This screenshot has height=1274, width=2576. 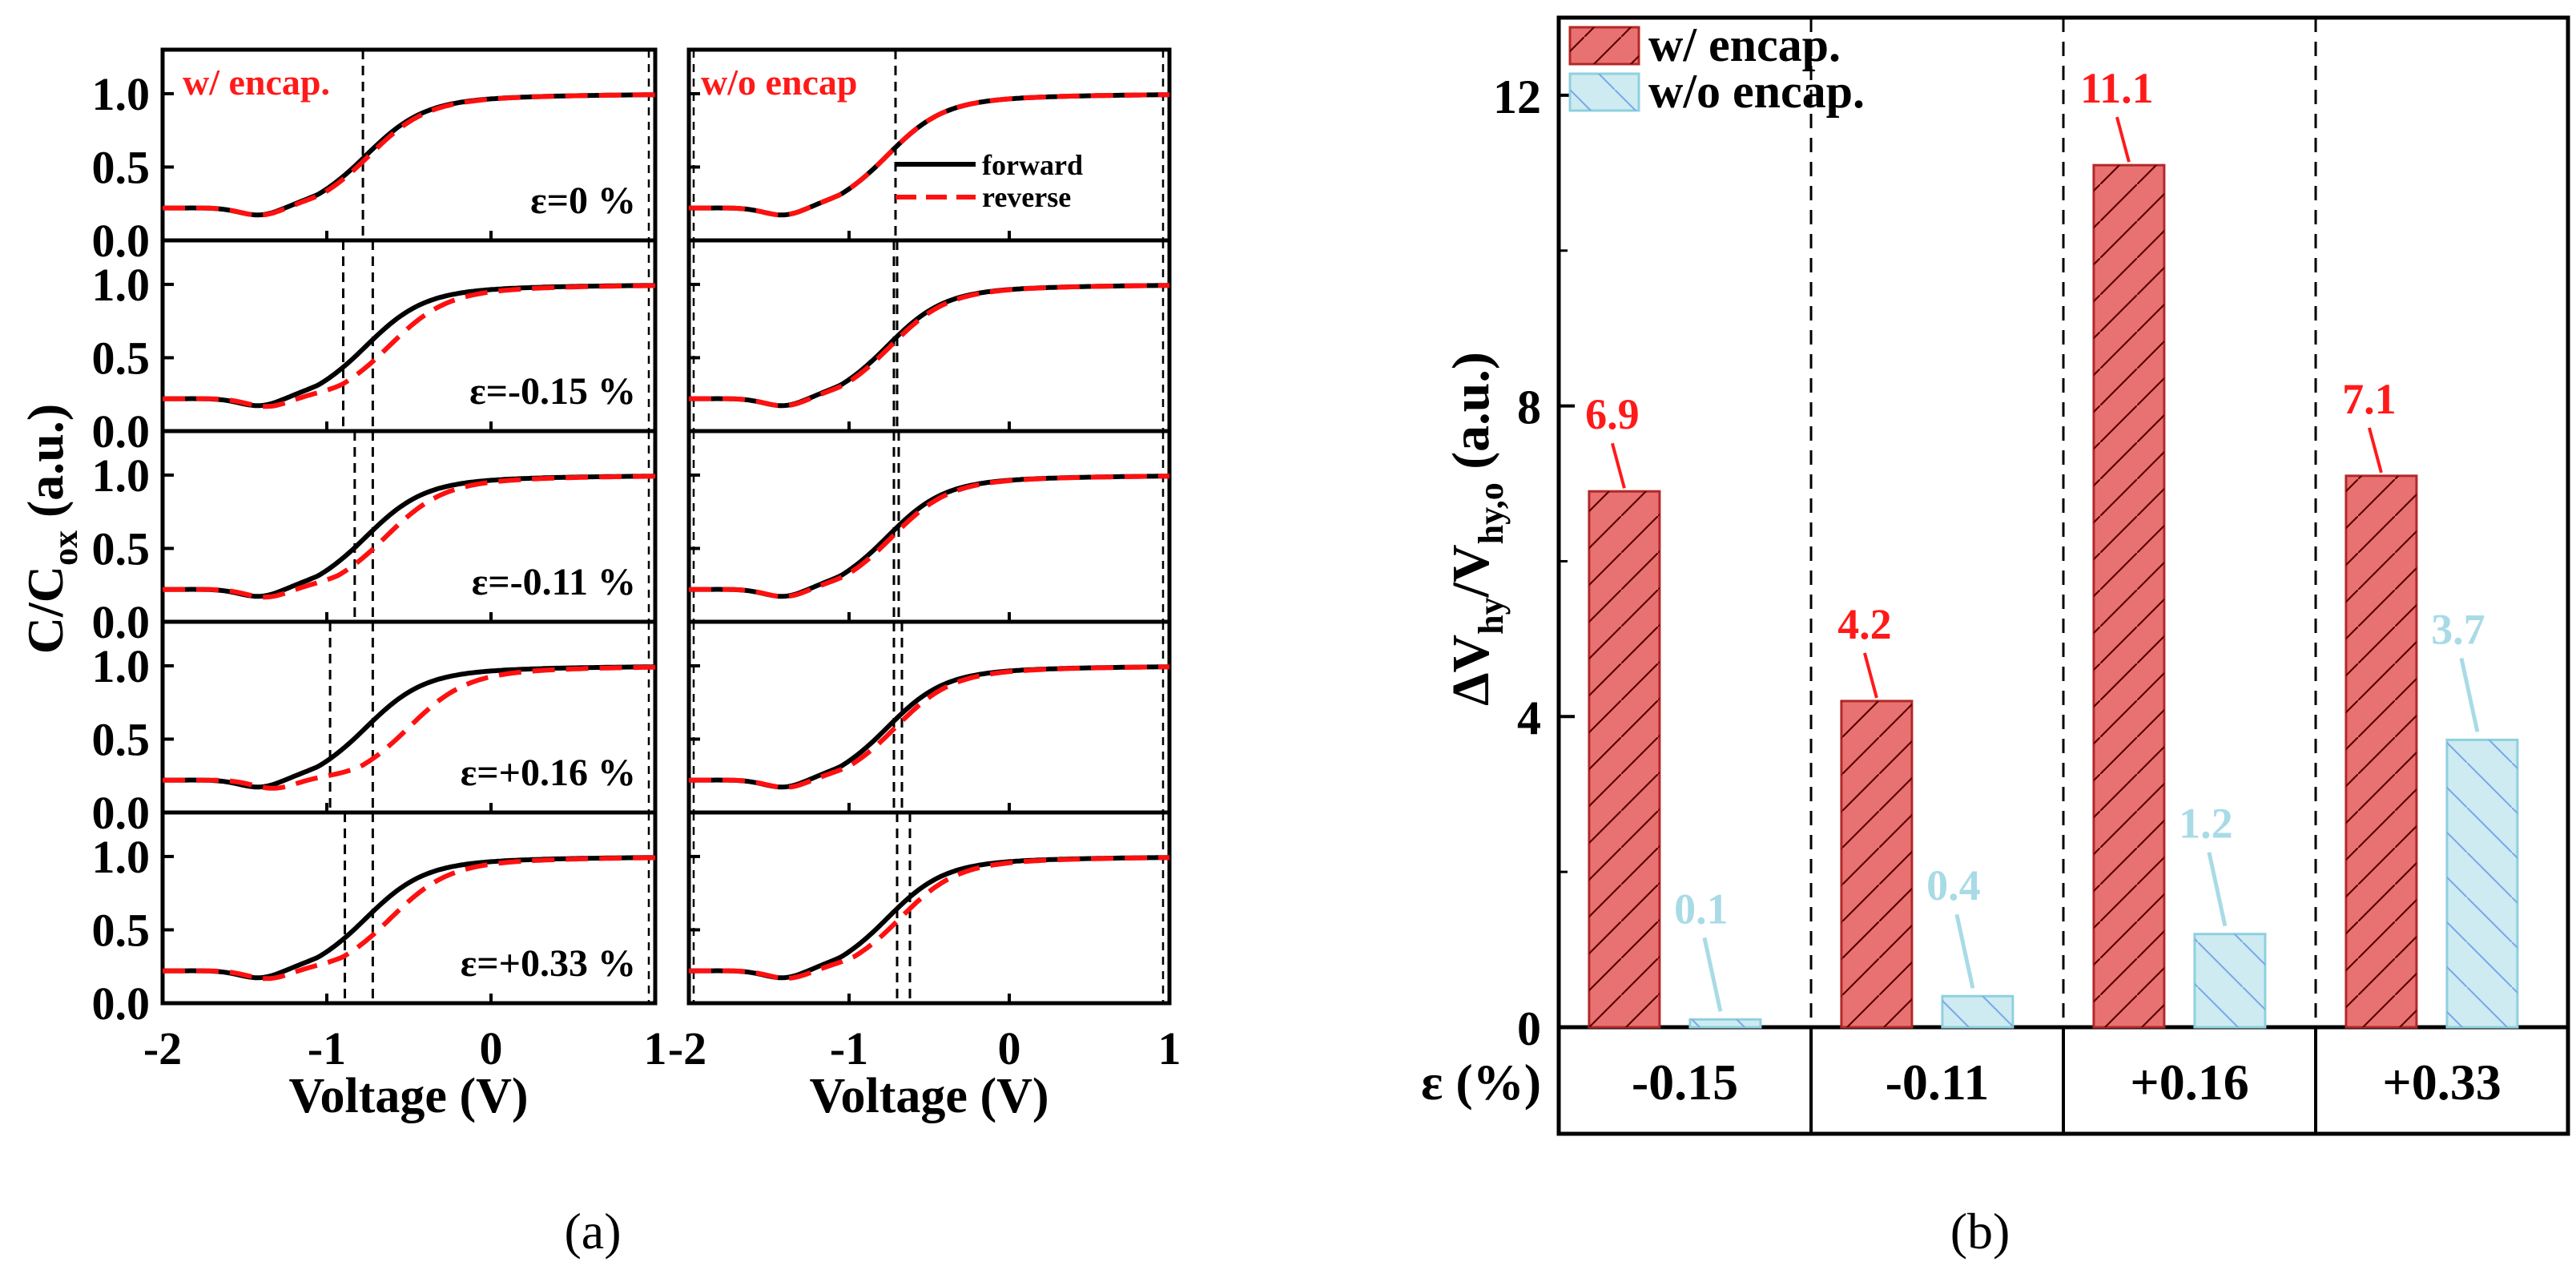 I want to click on xtick-label-left-0: -2, so click(x=163, y=1048).